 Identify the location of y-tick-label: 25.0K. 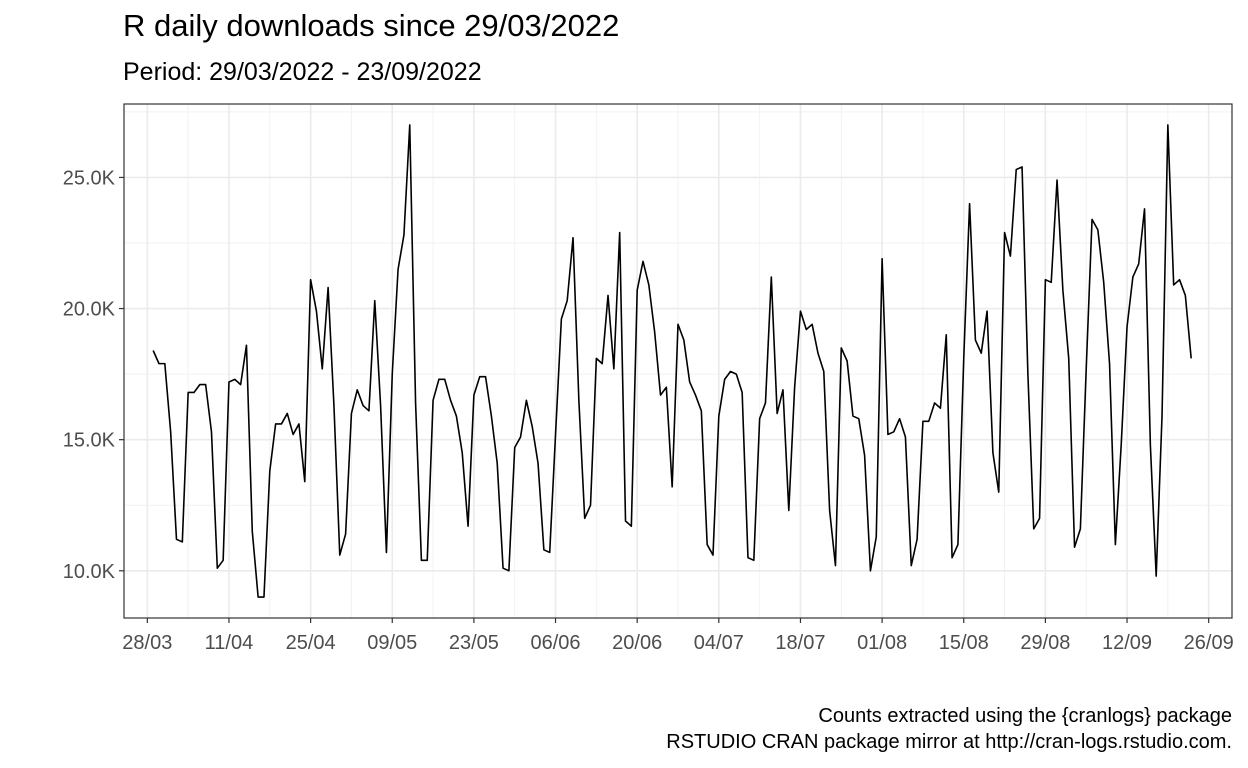
(89, 178).